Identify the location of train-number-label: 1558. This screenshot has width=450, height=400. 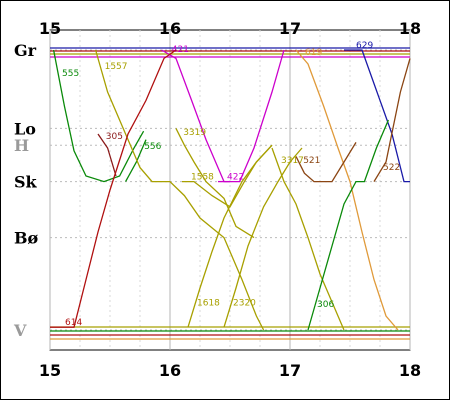
(202, 178).